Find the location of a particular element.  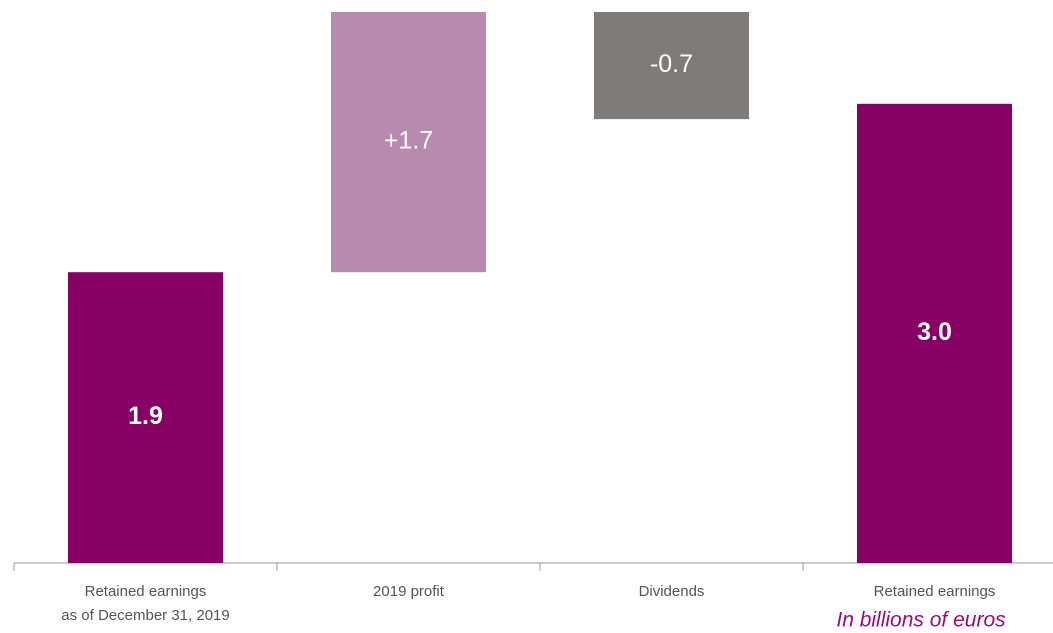

x-tick-label: 2019 profit is located at coordinates (409, 591).